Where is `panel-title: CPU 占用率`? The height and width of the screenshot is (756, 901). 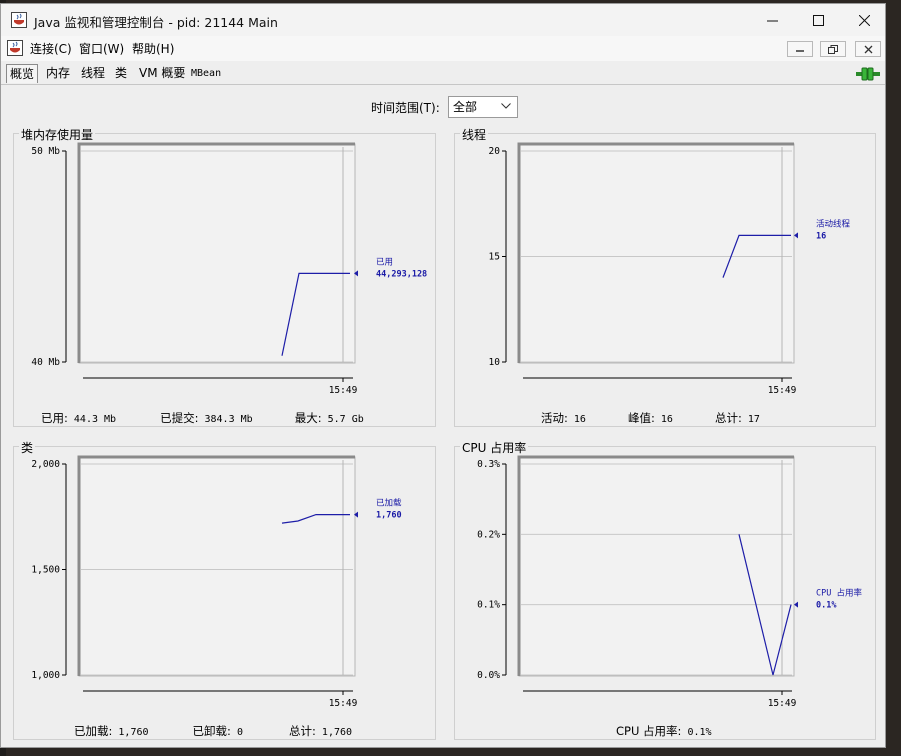
panel-title: CPU 占用率 is located at coordinates (494, 447).